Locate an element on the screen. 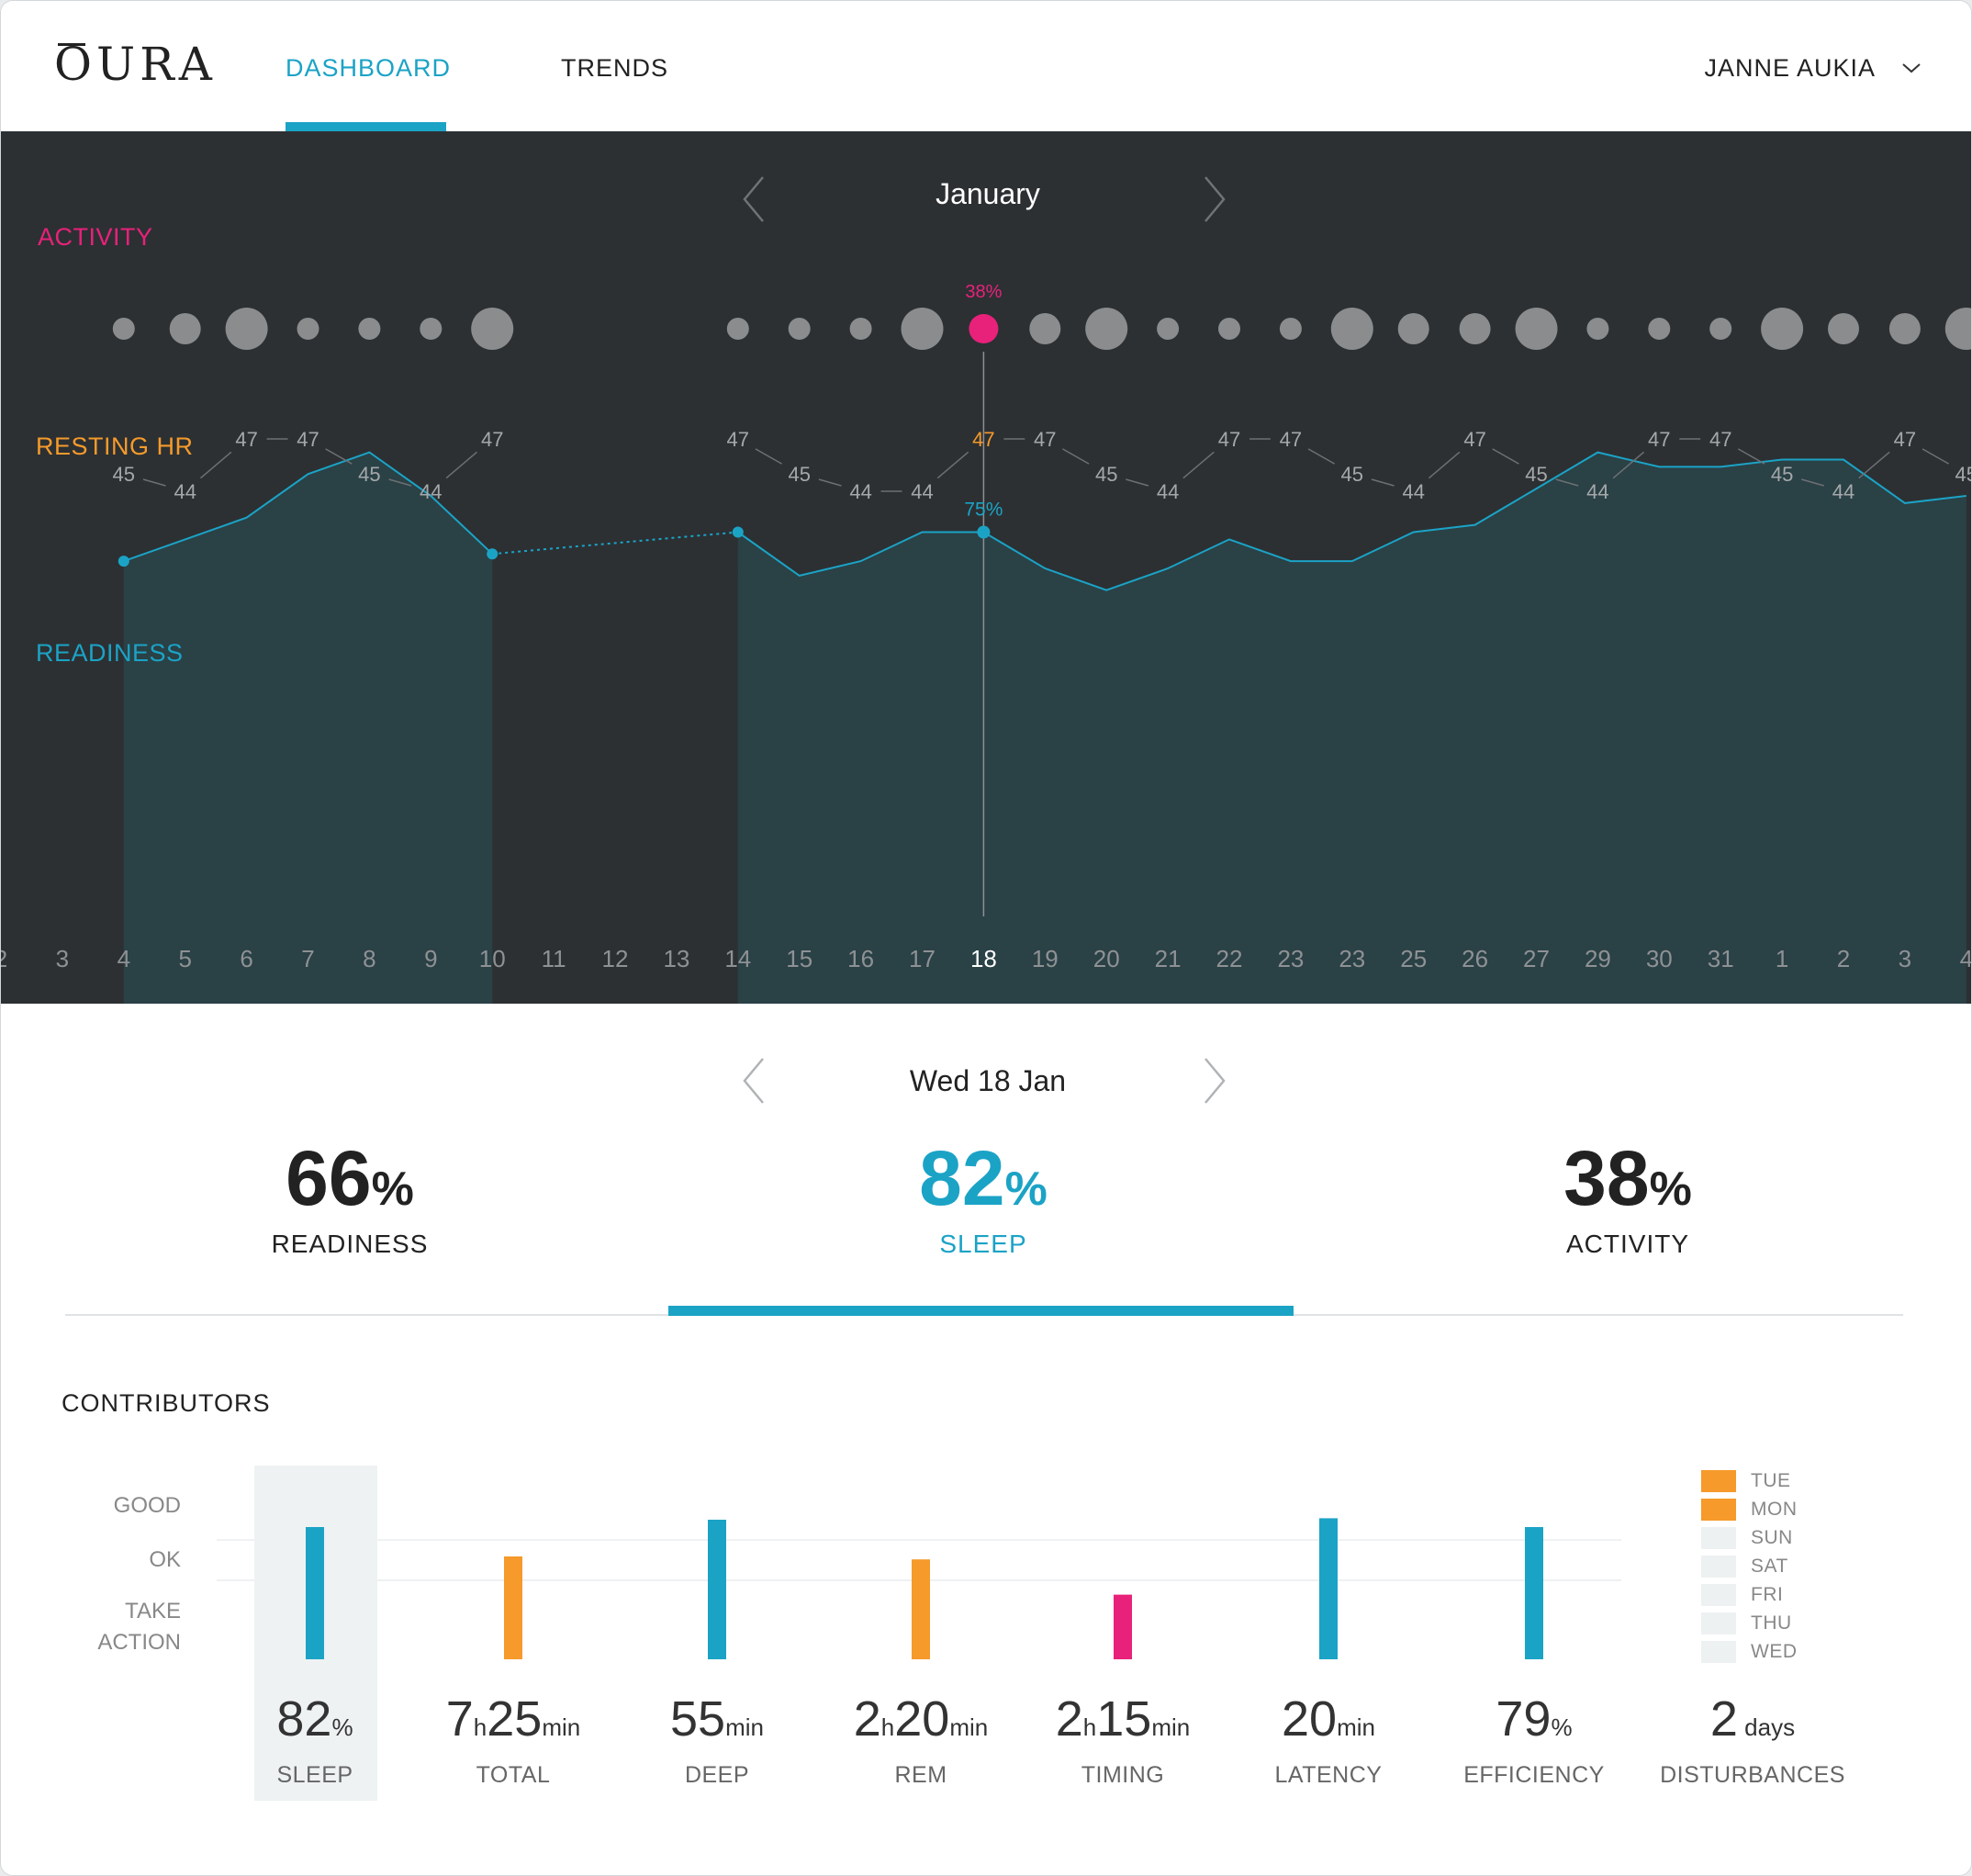  activity-selected-dot is located at coordinates (984, 328).